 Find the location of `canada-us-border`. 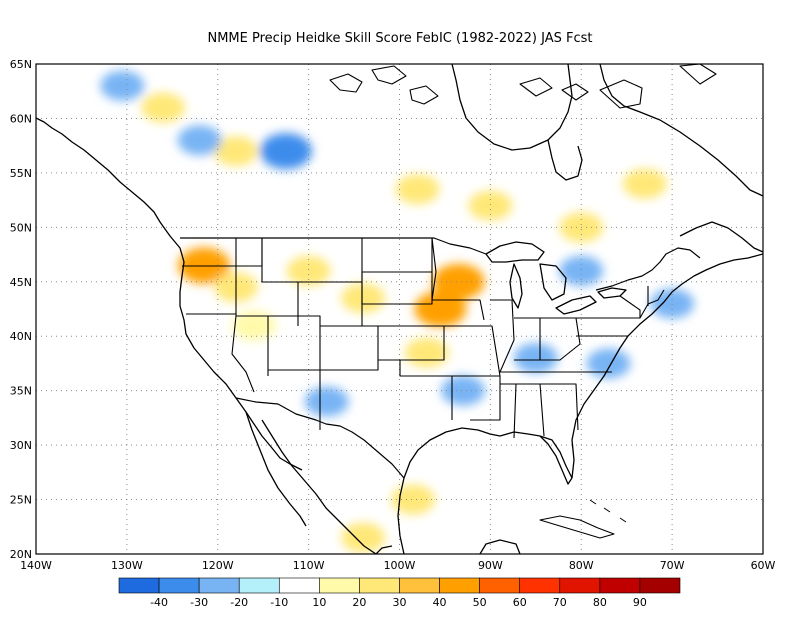

canada-us-border is located at coordinates (333, 246).